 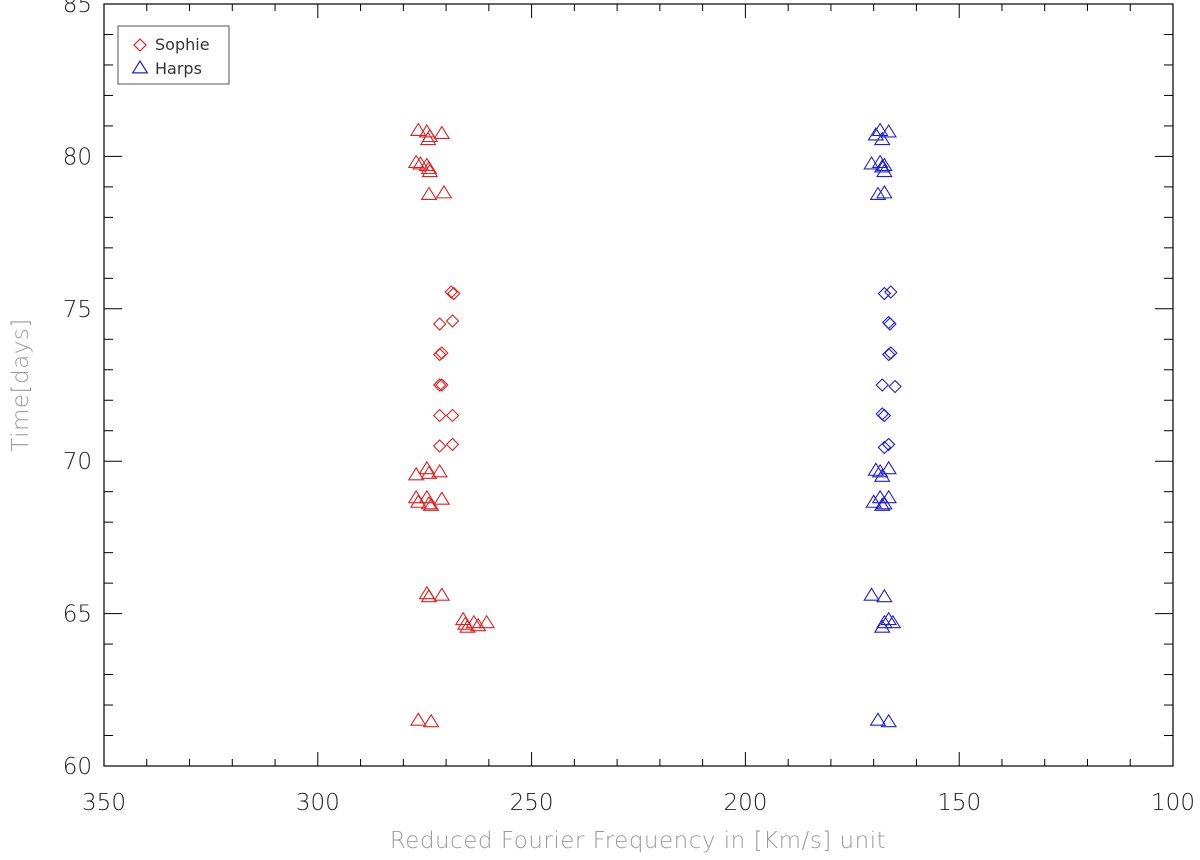 I want to click on legend: Sophie Harps, so click(x=173, y=55).